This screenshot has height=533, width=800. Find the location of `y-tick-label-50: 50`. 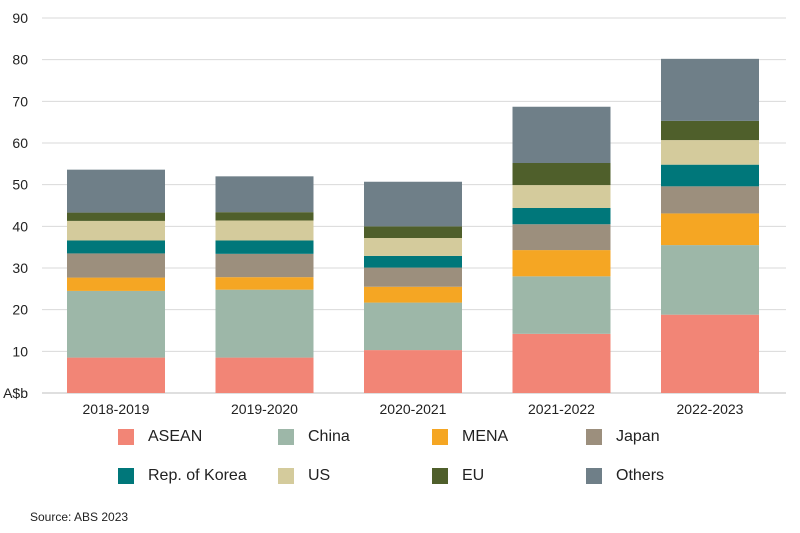

y-tick-label-50: 50 is located at coordinates (20, 185).